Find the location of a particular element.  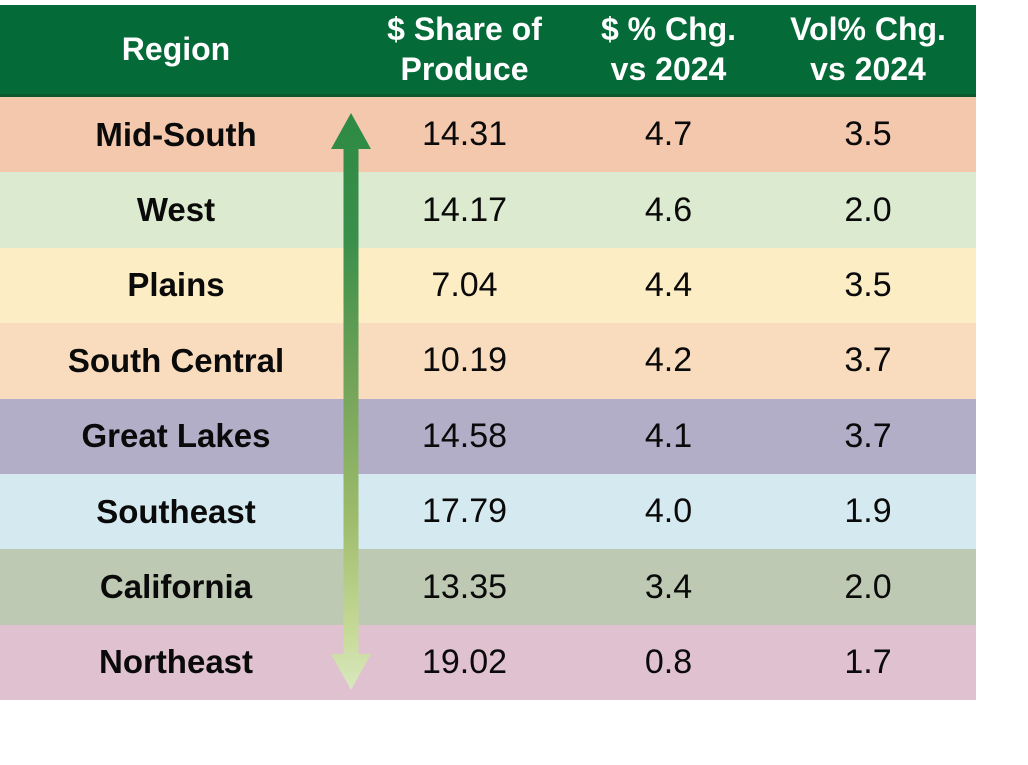

share-value: 14.17 is located at coordinates (464, 209).